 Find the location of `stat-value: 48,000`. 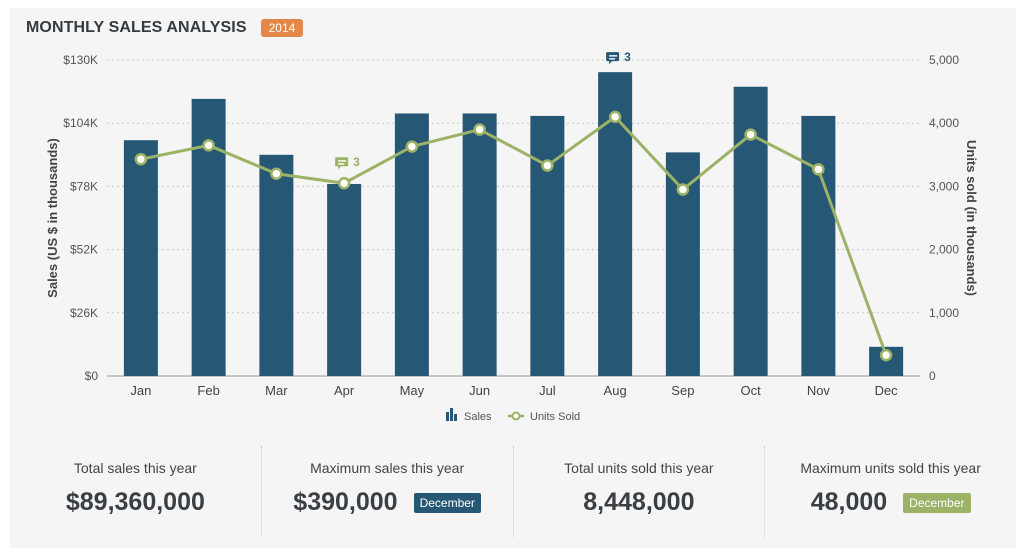

stat-value: 48,000 is located at coordinates (849, 502).